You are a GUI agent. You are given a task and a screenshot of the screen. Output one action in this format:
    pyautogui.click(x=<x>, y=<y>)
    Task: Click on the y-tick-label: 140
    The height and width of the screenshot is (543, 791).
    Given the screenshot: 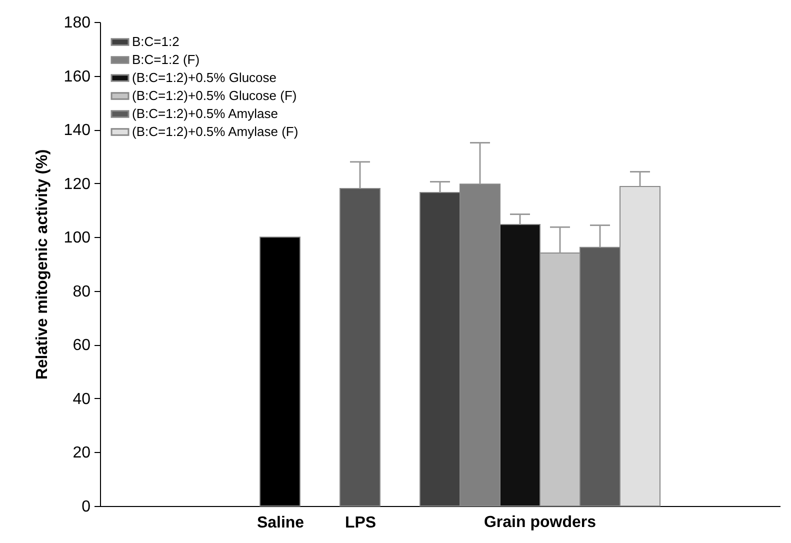 What is the action you would take?
    pyautogui.click(x=77, y=131)
    